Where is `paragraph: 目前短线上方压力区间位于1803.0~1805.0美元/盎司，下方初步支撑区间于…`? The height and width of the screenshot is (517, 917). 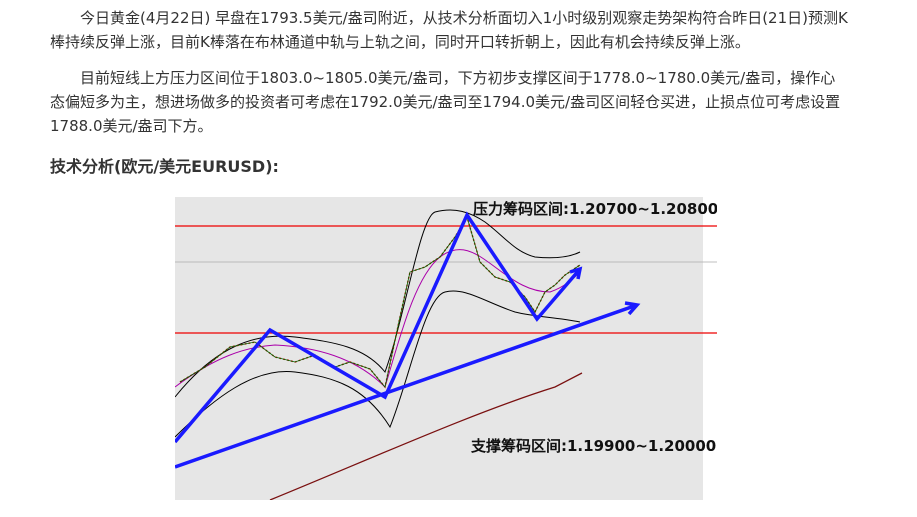
paragraph: 目前短线上方压力区间位于1803.0~1805.0美元/盎司，下方初步支撑区间于… is located at coordinates (445, 102).